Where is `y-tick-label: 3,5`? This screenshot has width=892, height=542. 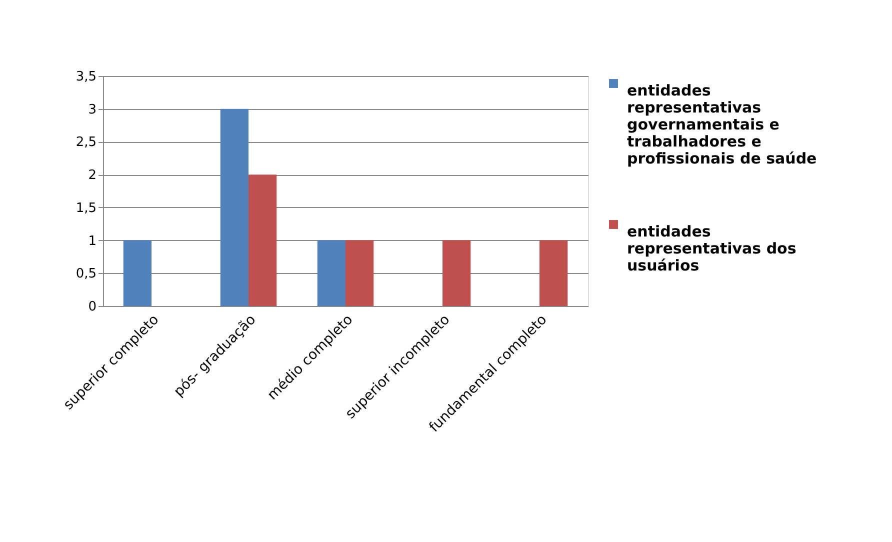 y-tick-label: 3,5 is located at coordinates (86, 77).